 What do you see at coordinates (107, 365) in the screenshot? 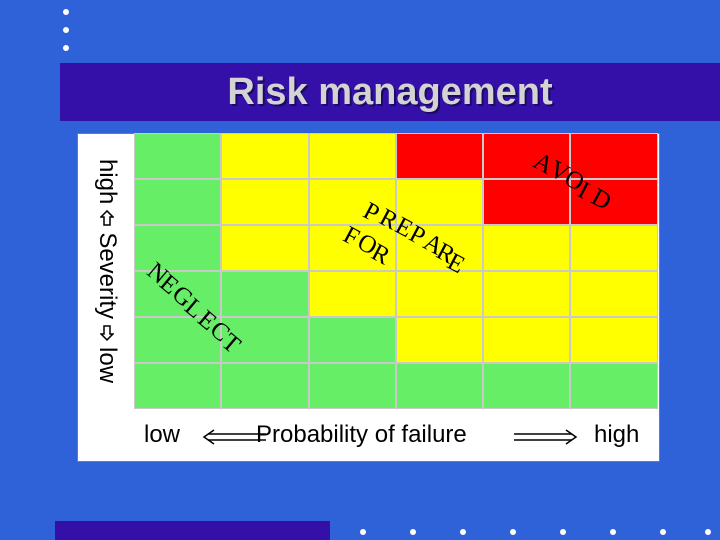
I see `severity-low-label: low` at bounding box center [107, 365].